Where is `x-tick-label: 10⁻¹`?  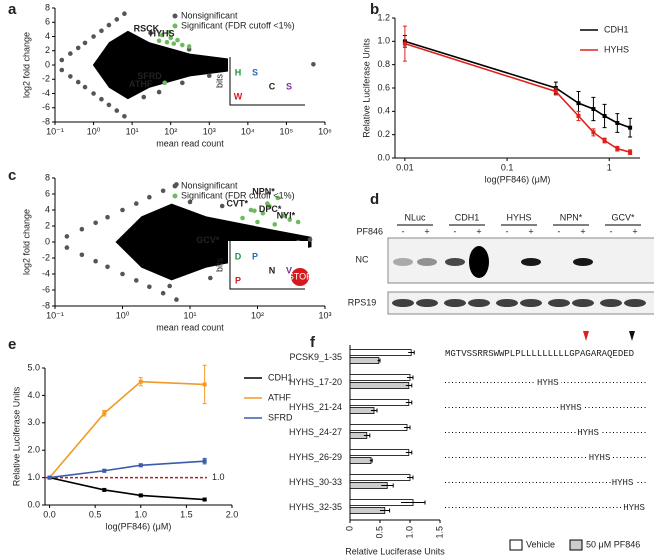 x-tick-label: 10⁻¹ is located at coordinates (55, 131).